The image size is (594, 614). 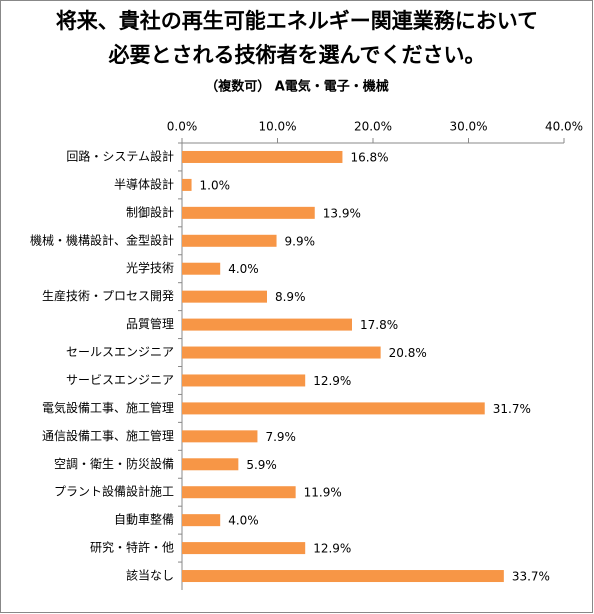 I want to click on data-label: 5.9%, so click(x=261, y=465).